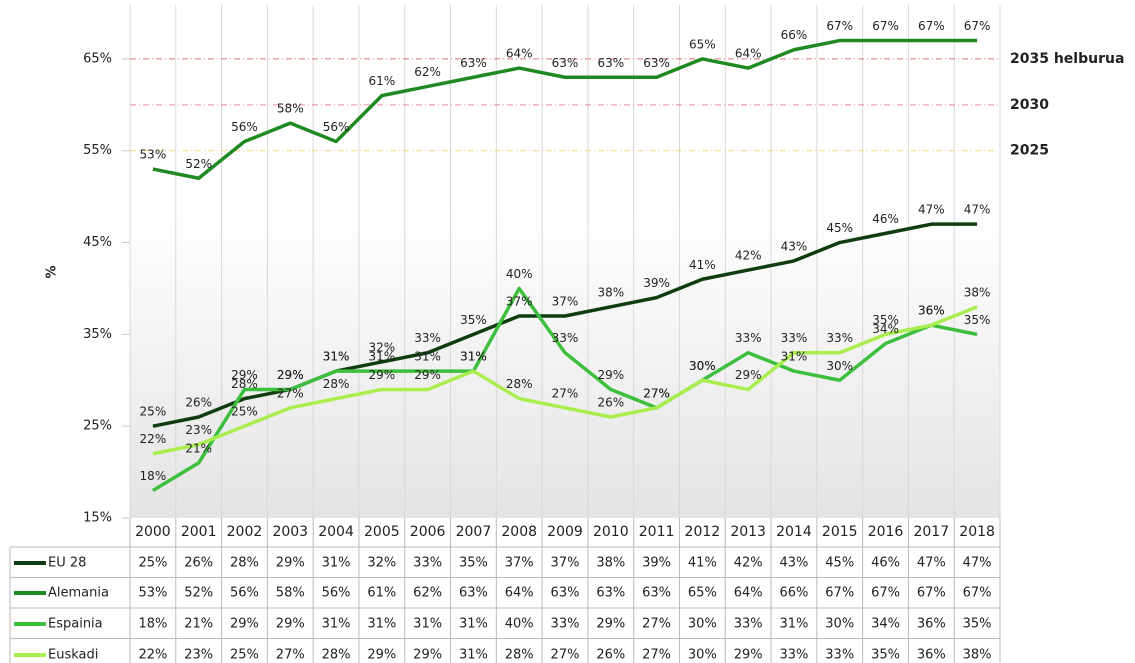  What do you see at coordinates (702, 593) in the screenshot?
I see `table-cell: 65%` at bounding box center [702, 593].